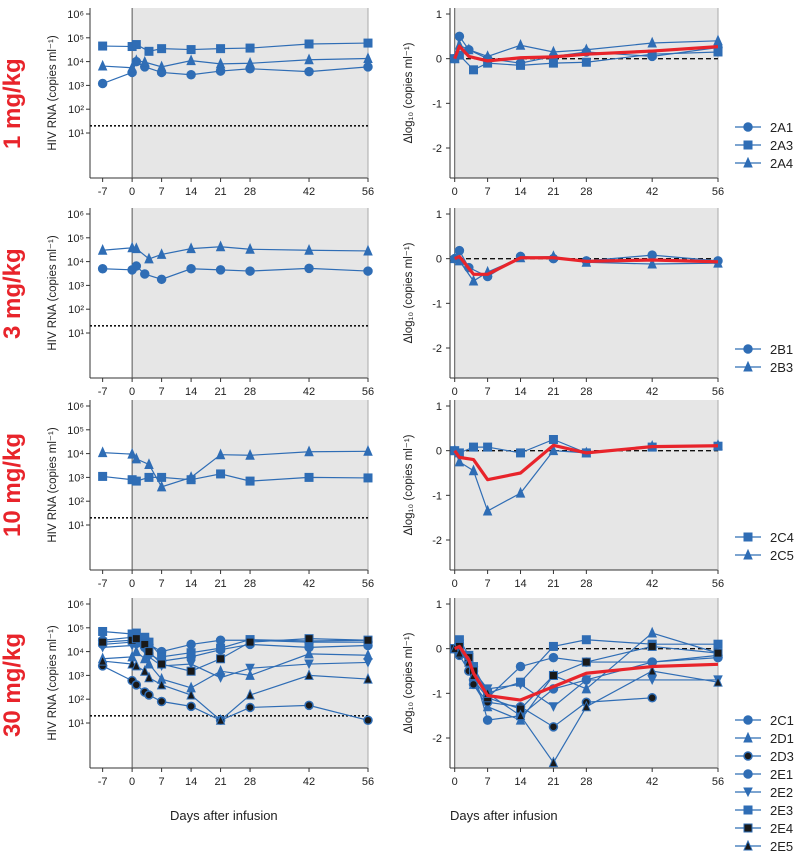 The width and height of the screenshot is (800, 855). What do you see at coordinates (748, 792) in the screenshot?
I see `legend-marker-2E2` at bounding box center [748, 792].